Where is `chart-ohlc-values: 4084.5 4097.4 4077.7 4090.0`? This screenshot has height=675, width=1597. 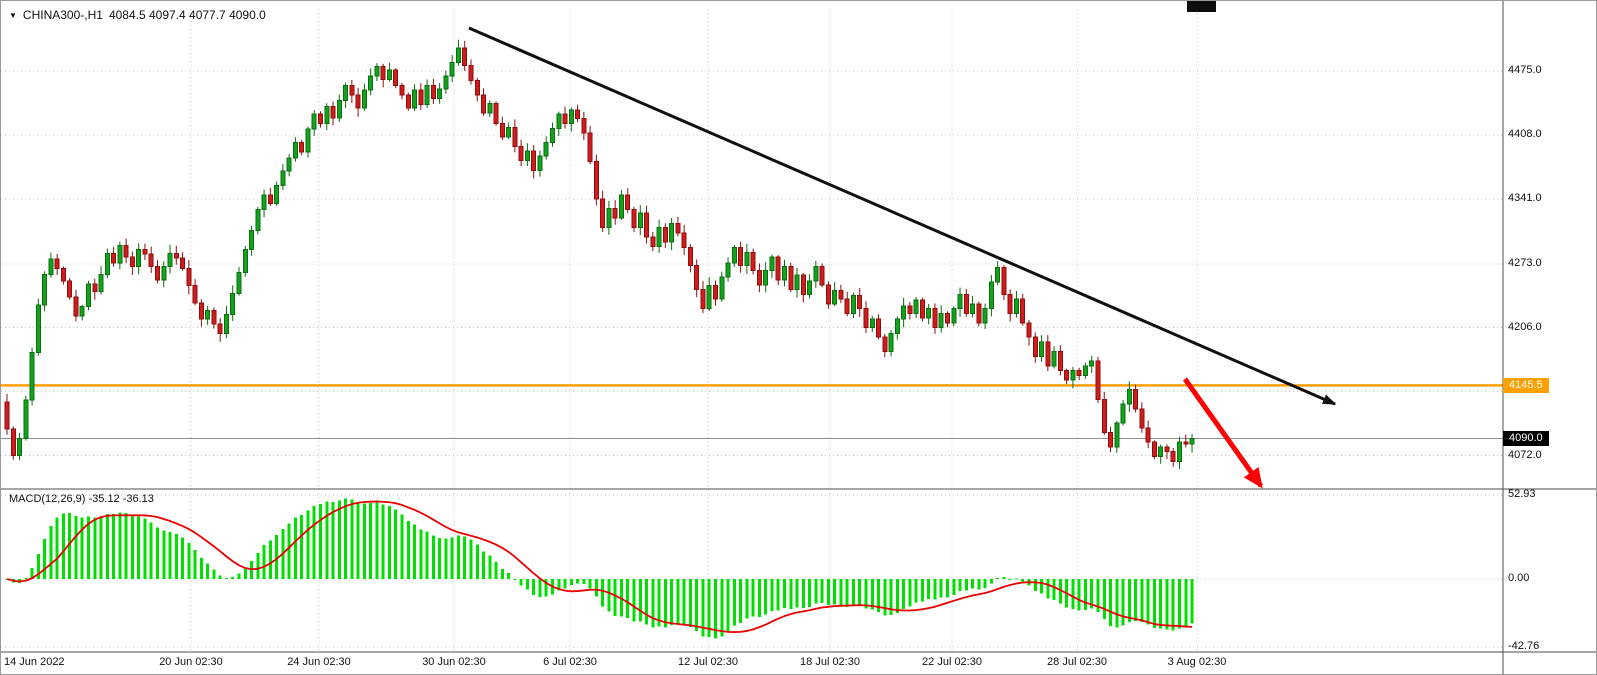
chart-ohlc-values: 4084.5 4097.4 4077.7 4090.0 is located at coordinates (187, 15).